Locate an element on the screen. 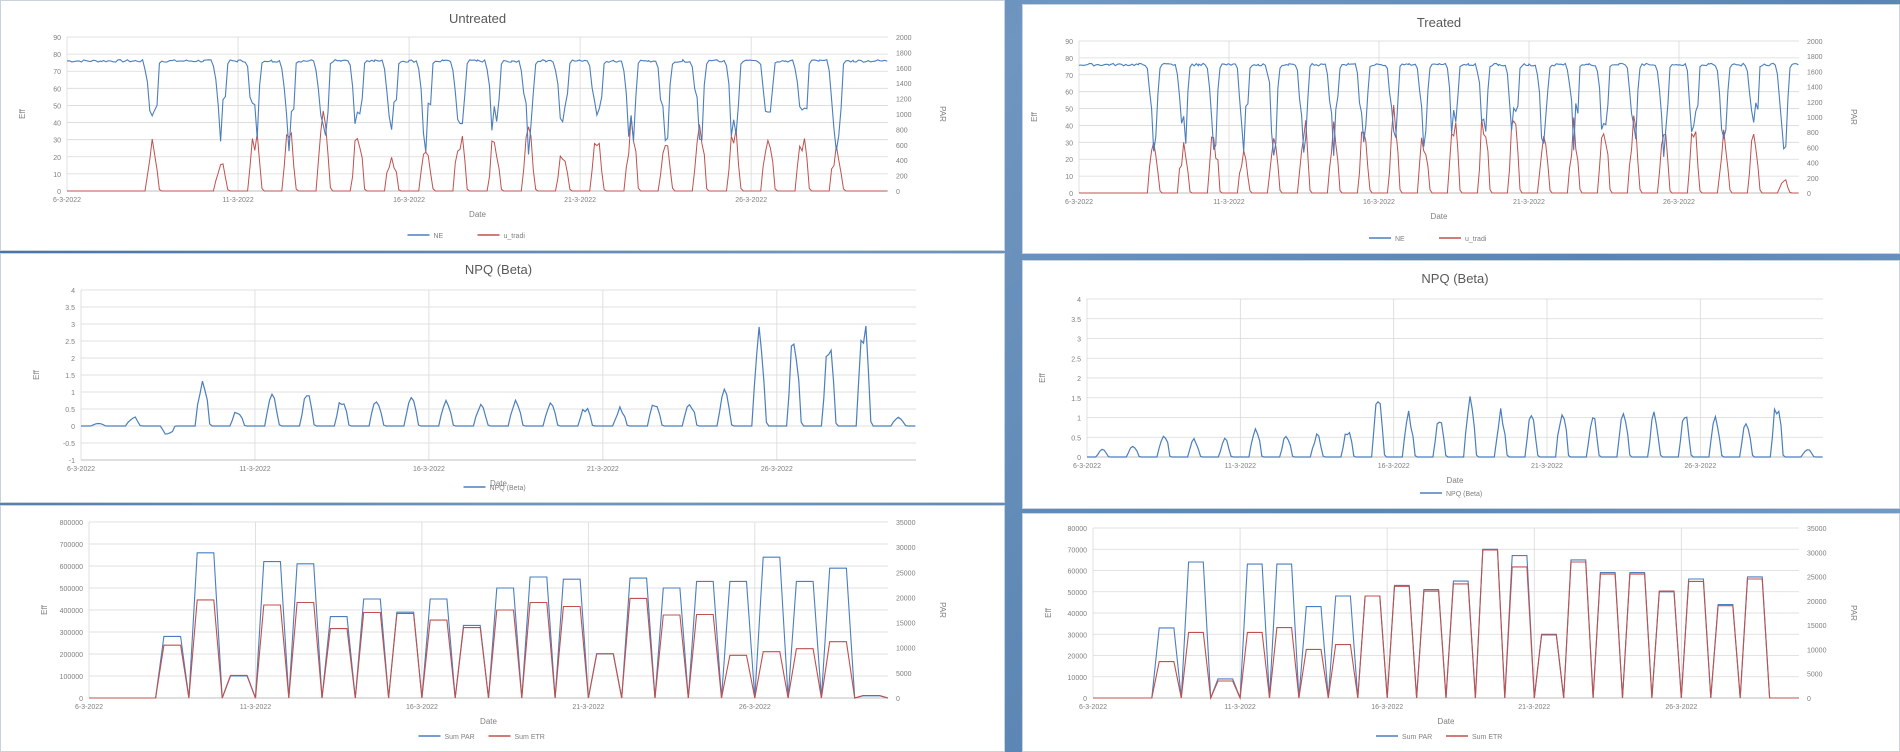  y2-tick-label: 1800 is located at coordinates (904, 53).